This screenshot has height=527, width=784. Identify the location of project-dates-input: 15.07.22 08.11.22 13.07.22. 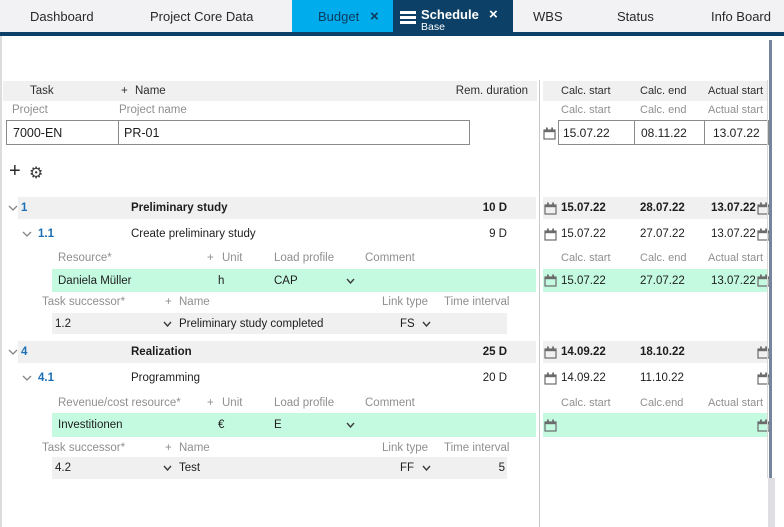
(663, 132).